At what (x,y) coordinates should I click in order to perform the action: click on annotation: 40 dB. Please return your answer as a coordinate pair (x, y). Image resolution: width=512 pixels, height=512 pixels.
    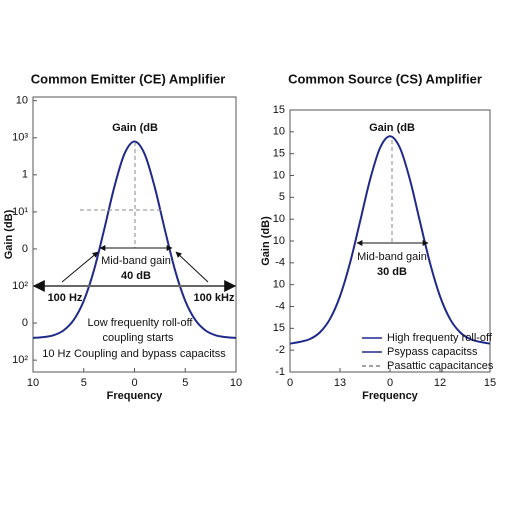
    Looking at the image, I should click on (136, 276).